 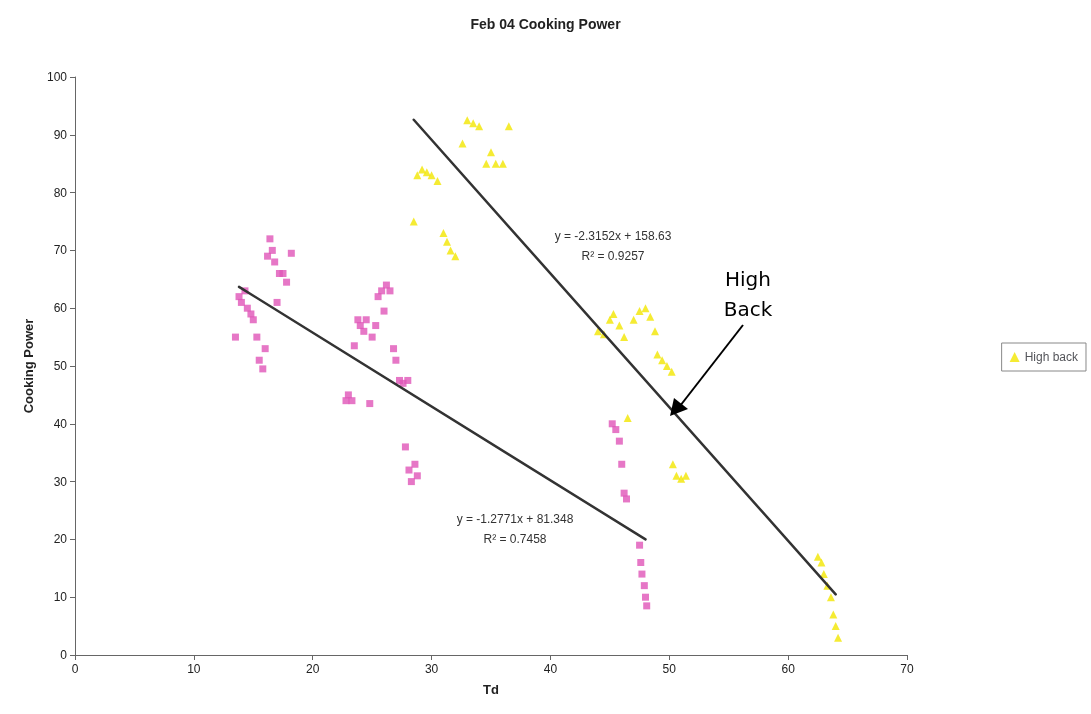 What do you see at coordinates (669, 669) in the screenshot?
I see `x-tick-label: 50` at bounding box center [669, 669].